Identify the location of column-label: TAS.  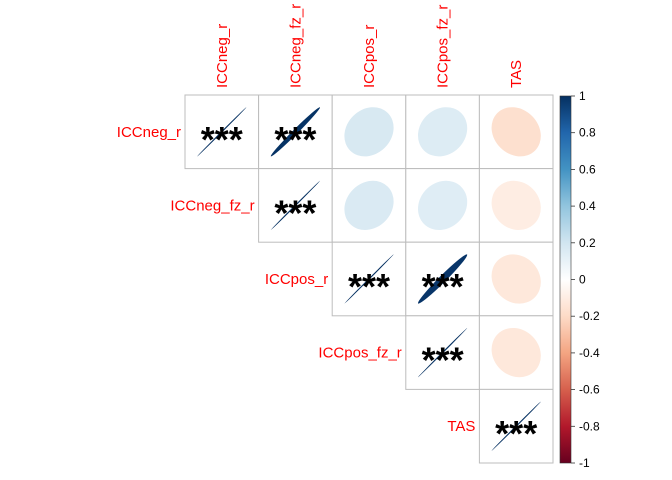
(516, 74).